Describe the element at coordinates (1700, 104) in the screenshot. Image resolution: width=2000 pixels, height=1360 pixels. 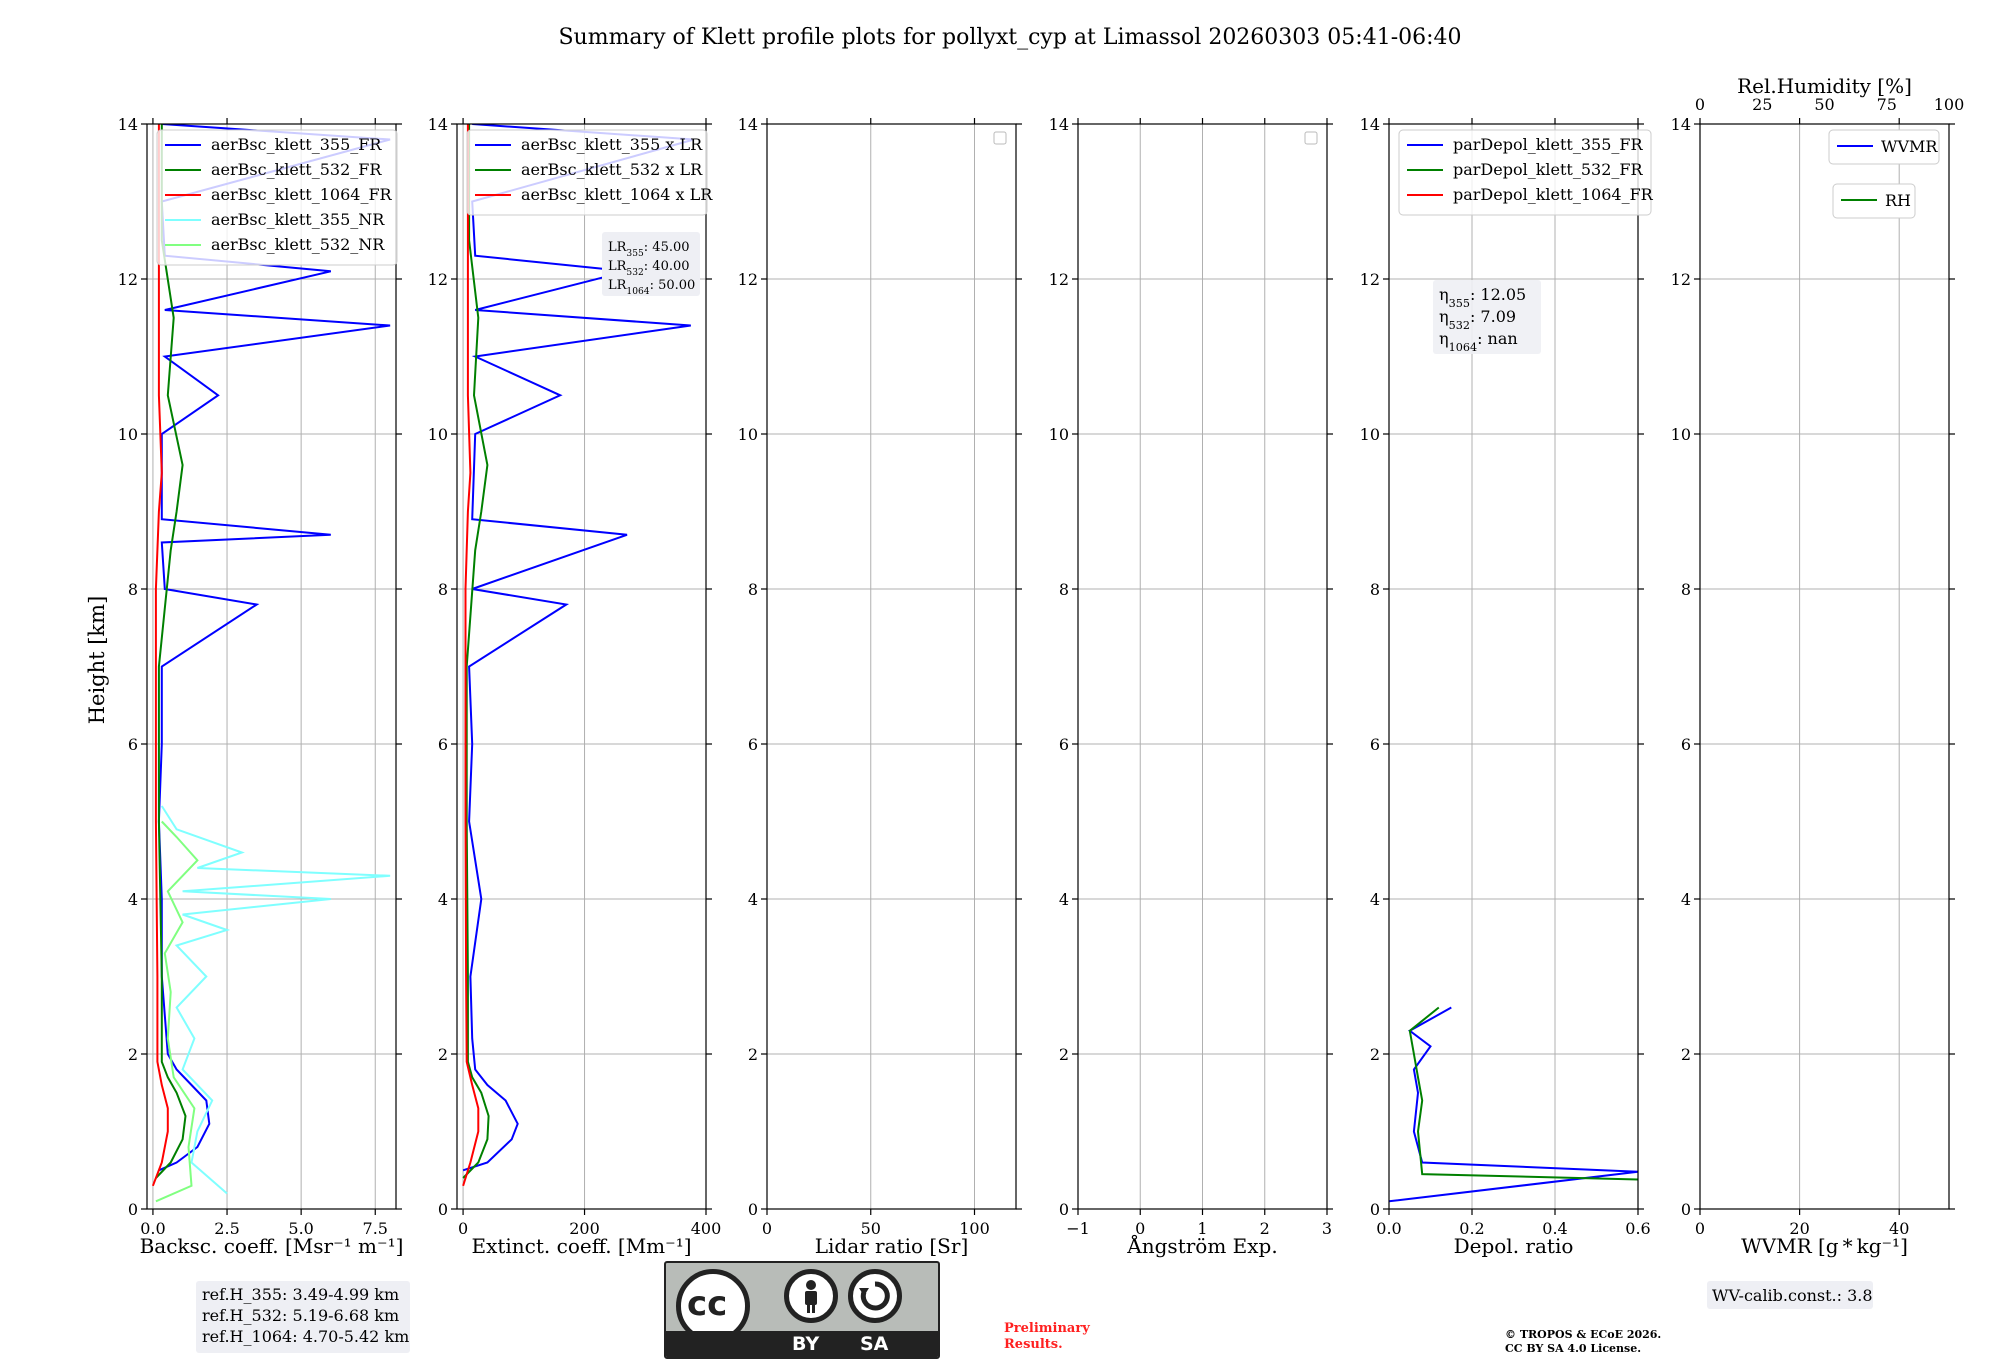
I see `top-x-tick-label: 0` at that location.